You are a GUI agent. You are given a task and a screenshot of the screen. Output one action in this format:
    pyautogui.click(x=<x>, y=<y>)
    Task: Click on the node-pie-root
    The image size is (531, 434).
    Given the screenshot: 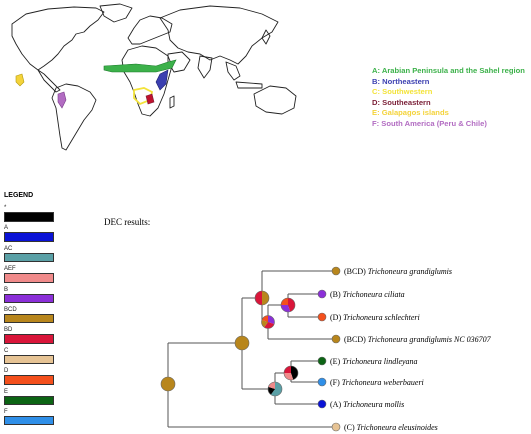 What is the action you would take?
    pyautogui.click(x=168, y=384)
    